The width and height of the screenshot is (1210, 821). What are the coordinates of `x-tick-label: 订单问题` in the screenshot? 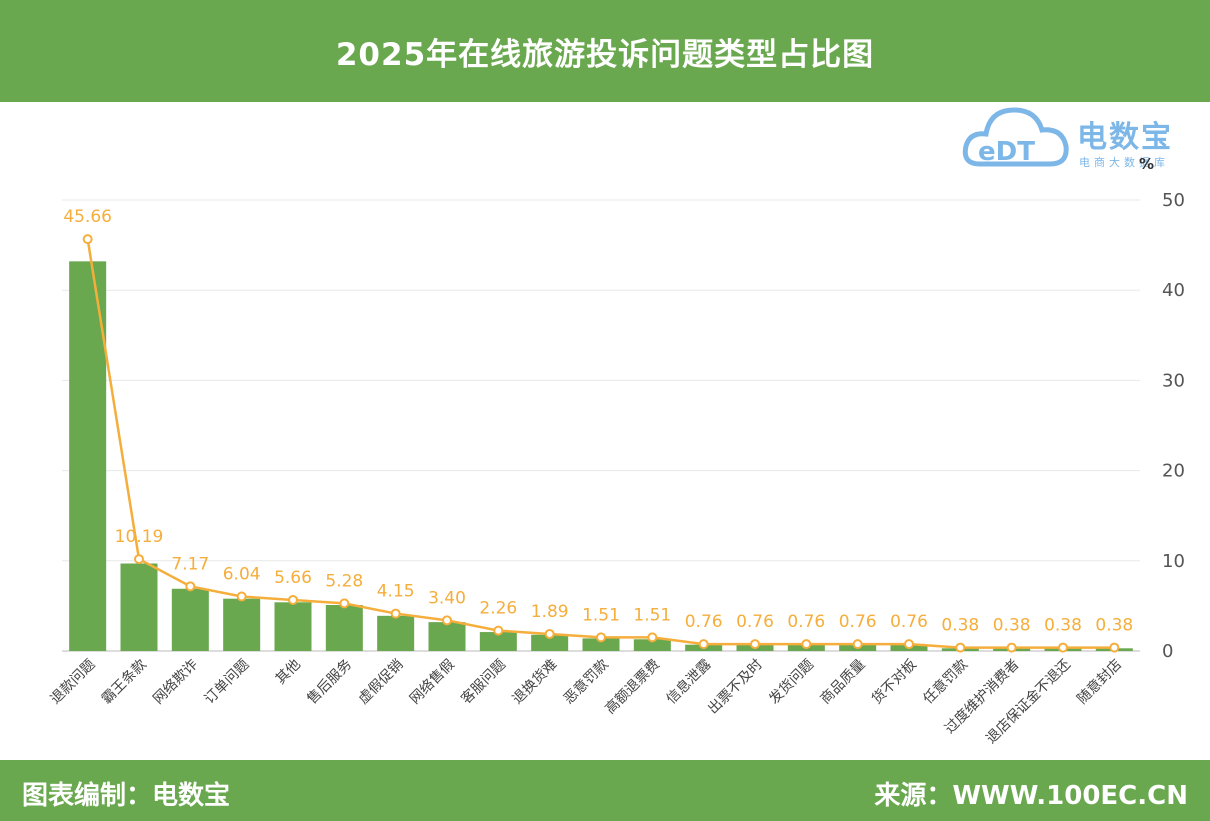 It's located at (227, 682).